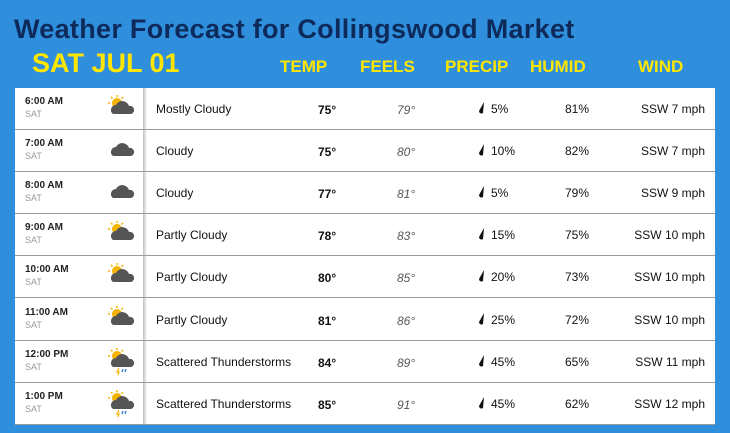 This screenshot has width=730, height=433. I want to click on forecast-row: 7:00 AM SAT Cloudy 75° 80° 10% 82% SSW 7 mph, so click(365, 151).